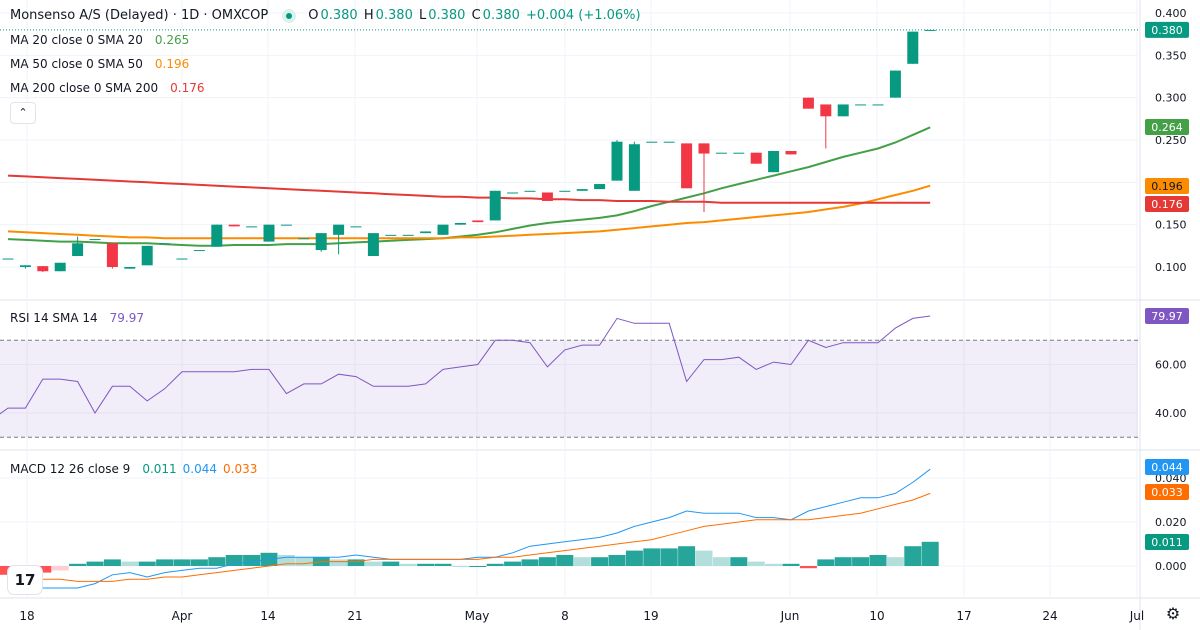  What do you see at coordinates (99, 64) in the screenshot?
I see `ma50-legend: MA 50 close 0 SMA 50 0.196` at bounding box center [99, 64].